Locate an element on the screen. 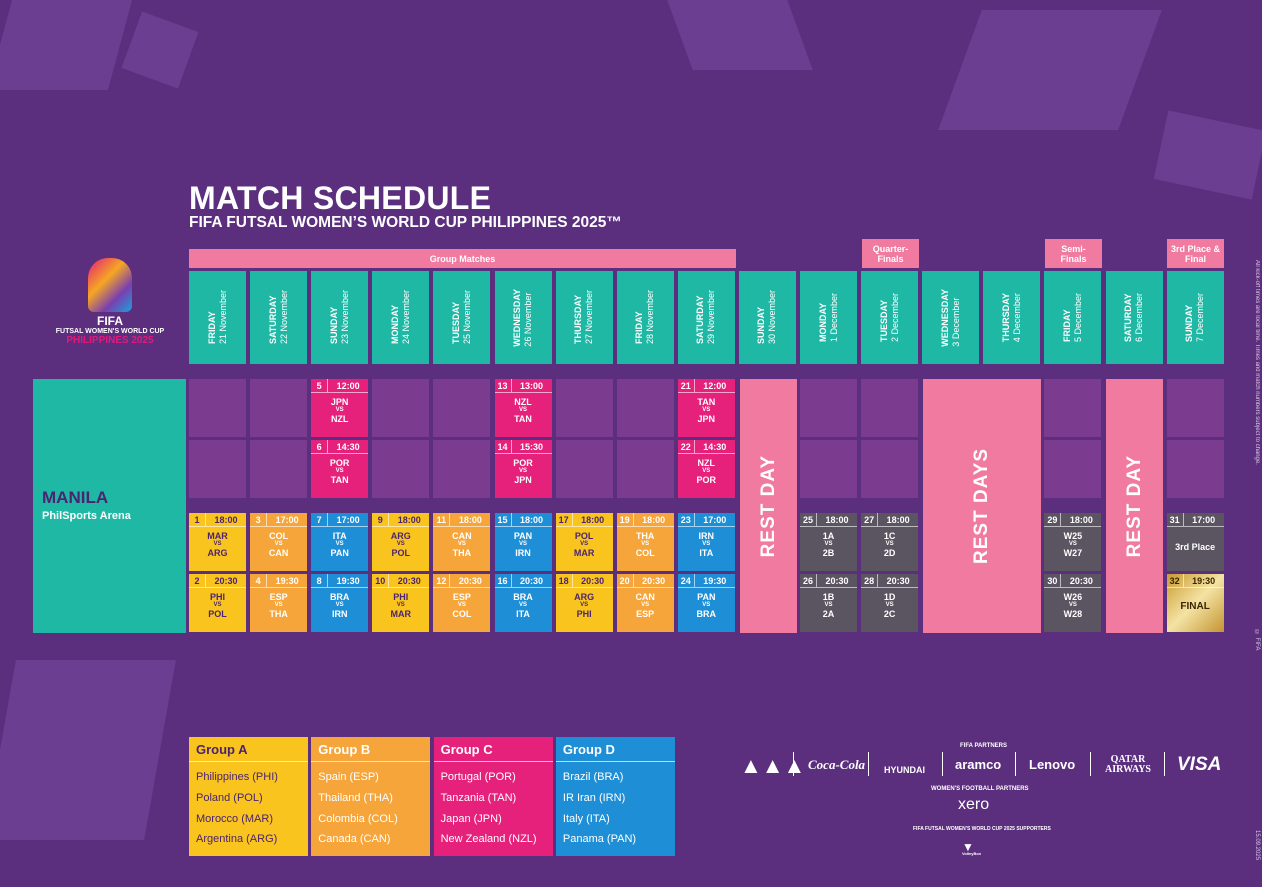 The width and height of the screenshot is (1262, 887). match-teams: PAN VS IRN is located at coordinates (523, 542).